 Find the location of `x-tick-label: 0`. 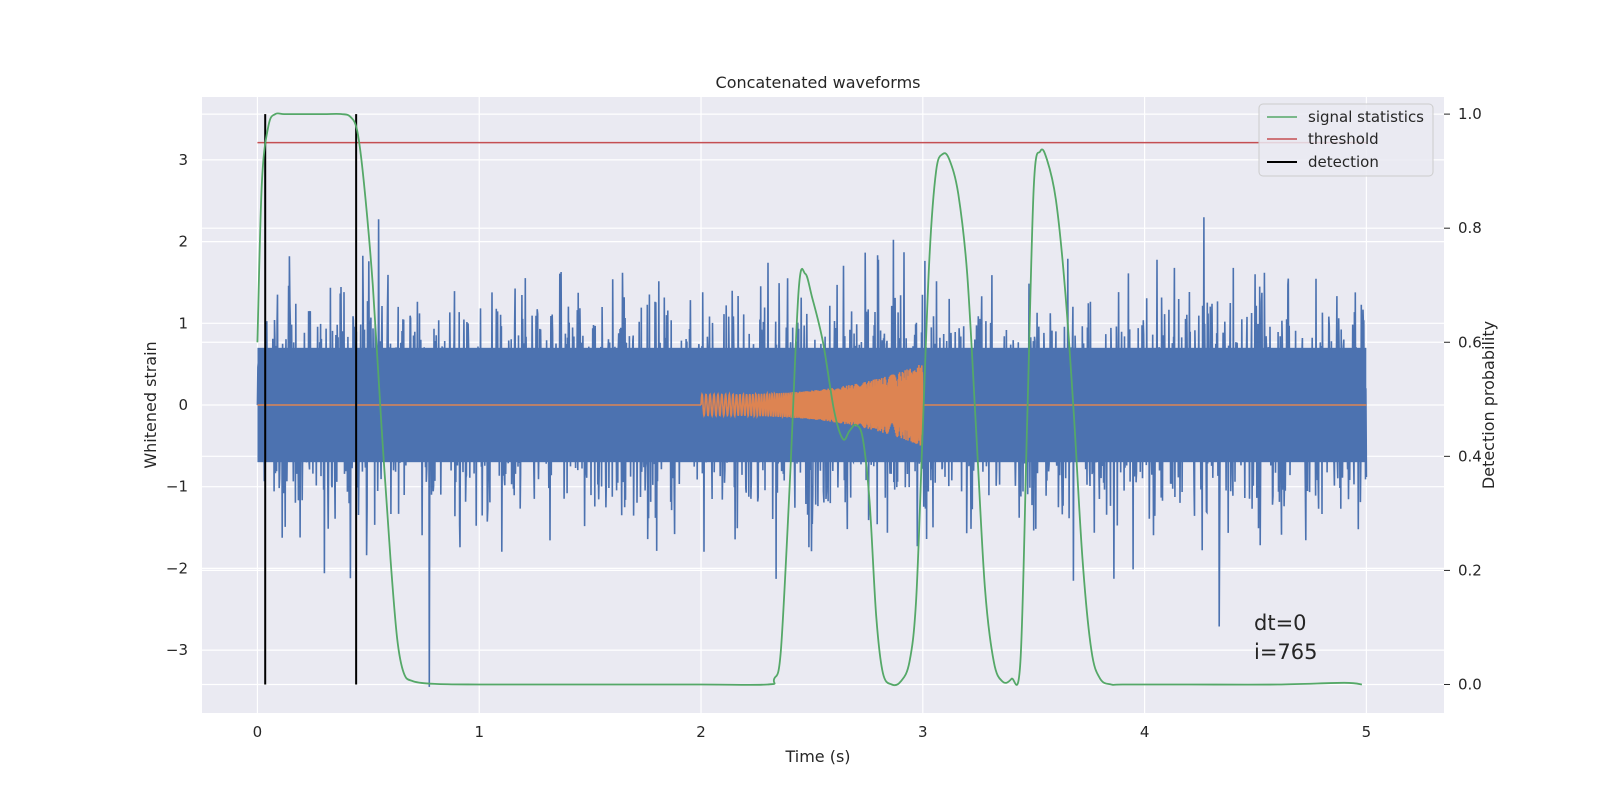

x-tick-label: 0 is located at coordinates (258, 732).